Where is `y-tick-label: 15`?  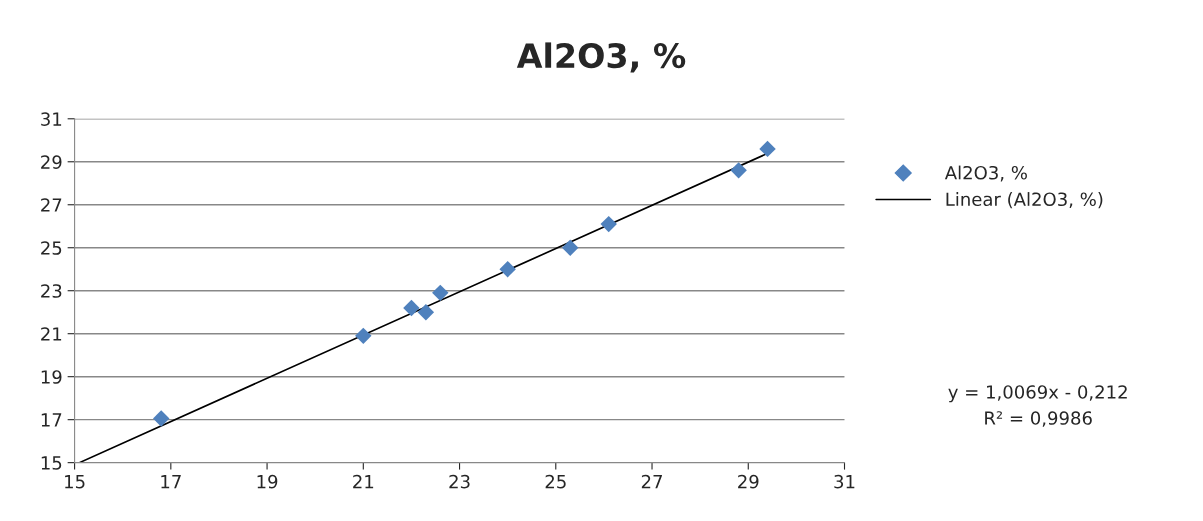
y-tick-label: 15 is located at coordinates (51, 463).